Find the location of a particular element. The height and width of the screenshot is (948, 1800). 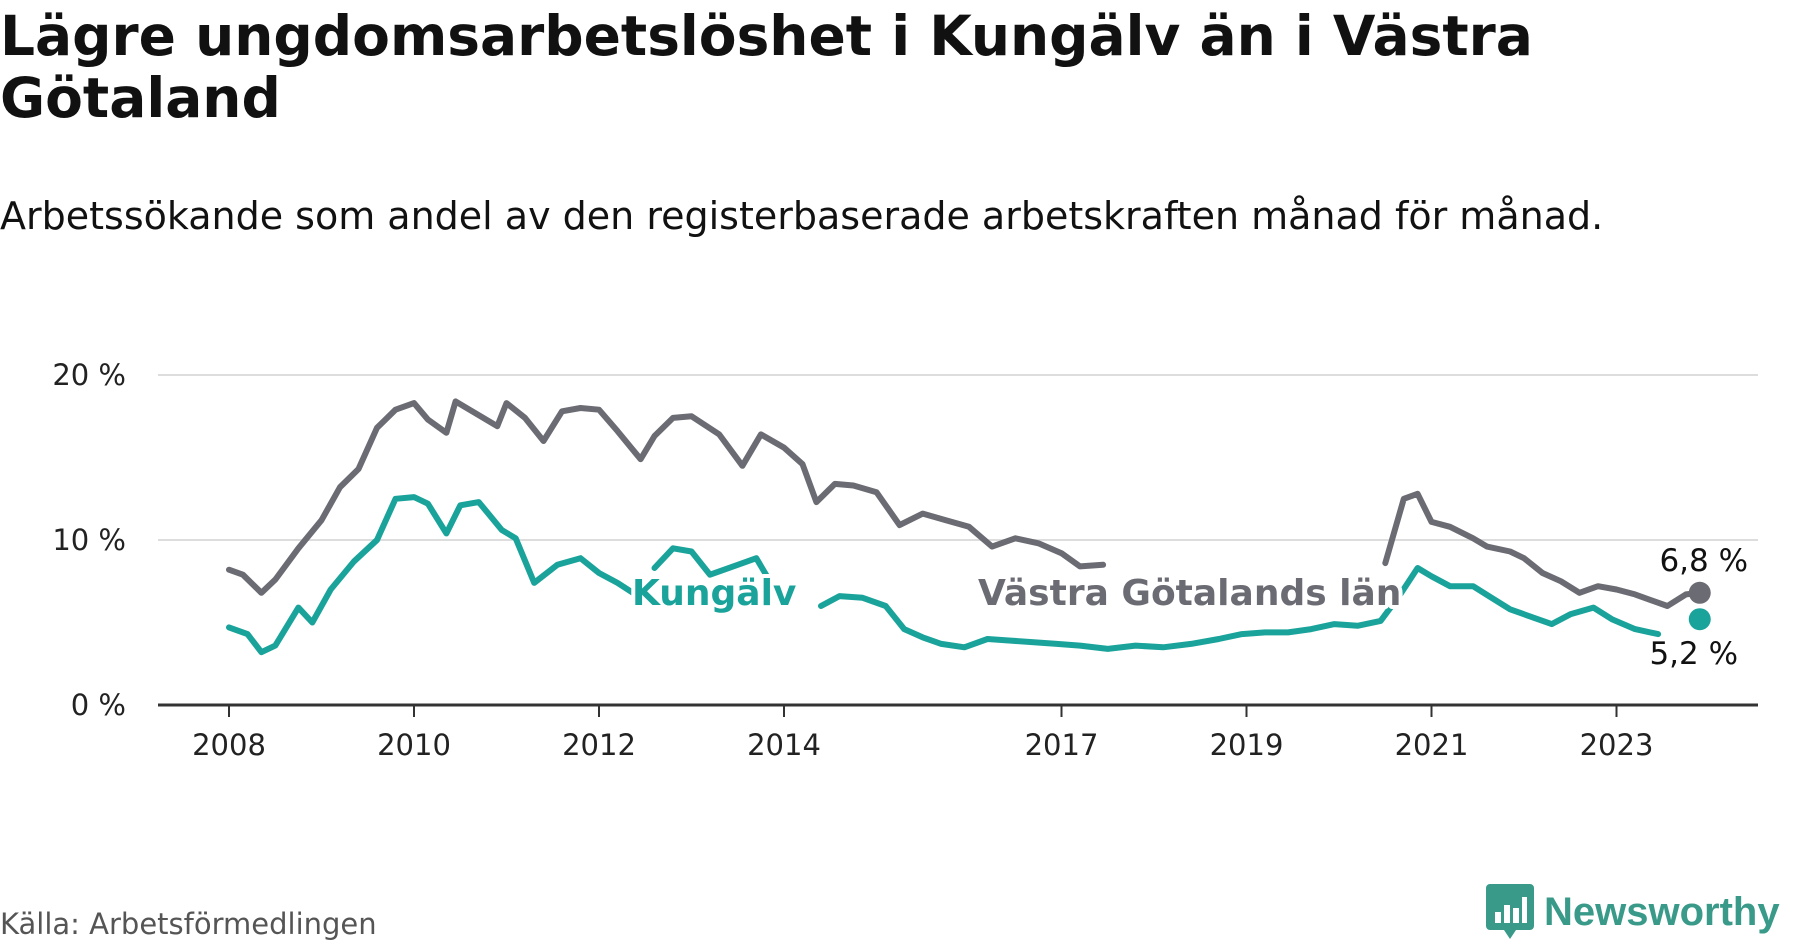

end-marker-kungalv is located at coordinates (1699, 619).